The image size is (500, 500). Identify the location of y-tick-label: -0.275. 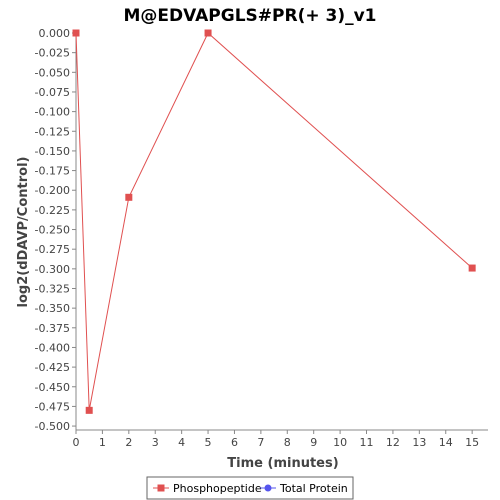
(52, 249).